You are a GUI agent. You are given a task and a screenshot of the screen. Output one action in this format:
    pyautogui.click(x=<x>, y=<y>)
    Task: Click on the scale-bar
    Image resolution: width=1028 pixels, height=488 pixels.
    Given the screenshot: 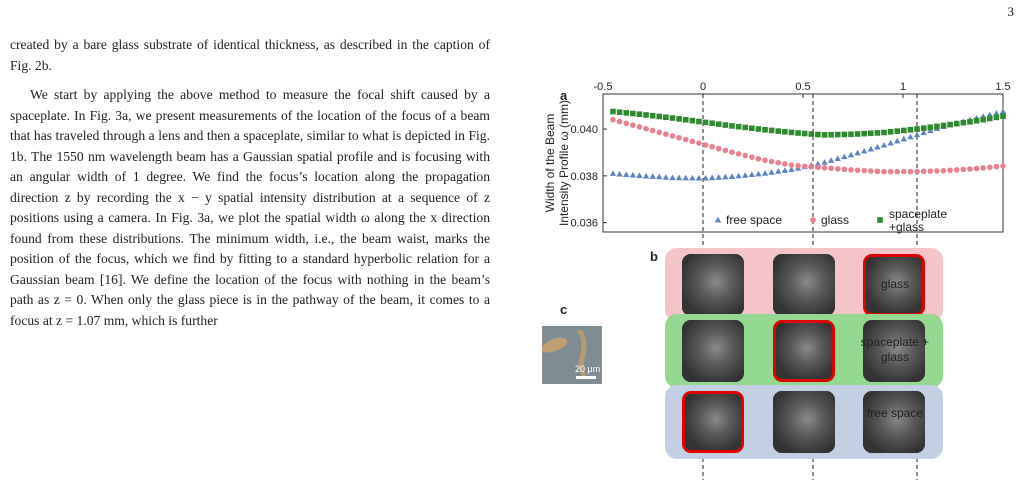 What is the action you would take?
    pyautogui.click(x=586, y=377)
    